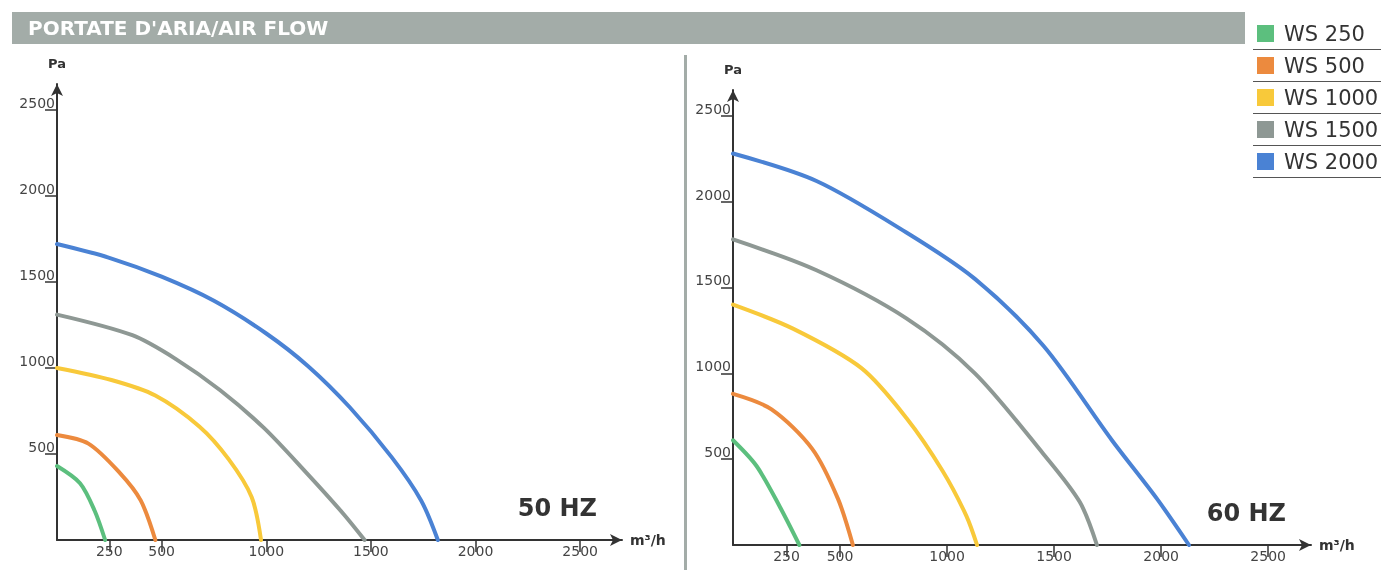 The width and height of the screenshot is (1381, 576). Describe the element at coordinates (1331, 129) in the screenshot. I see `legend-label: WS 1500` at that location.